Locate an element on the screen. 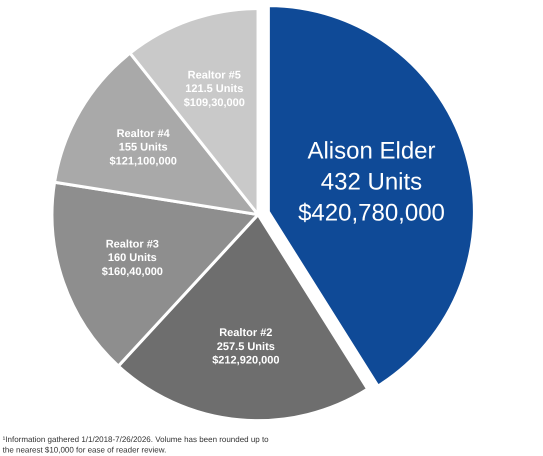 The height and width of the screenshot is (456, 543). data-label: 160 Units $160,40,000 is located at coordinates (132, 265).